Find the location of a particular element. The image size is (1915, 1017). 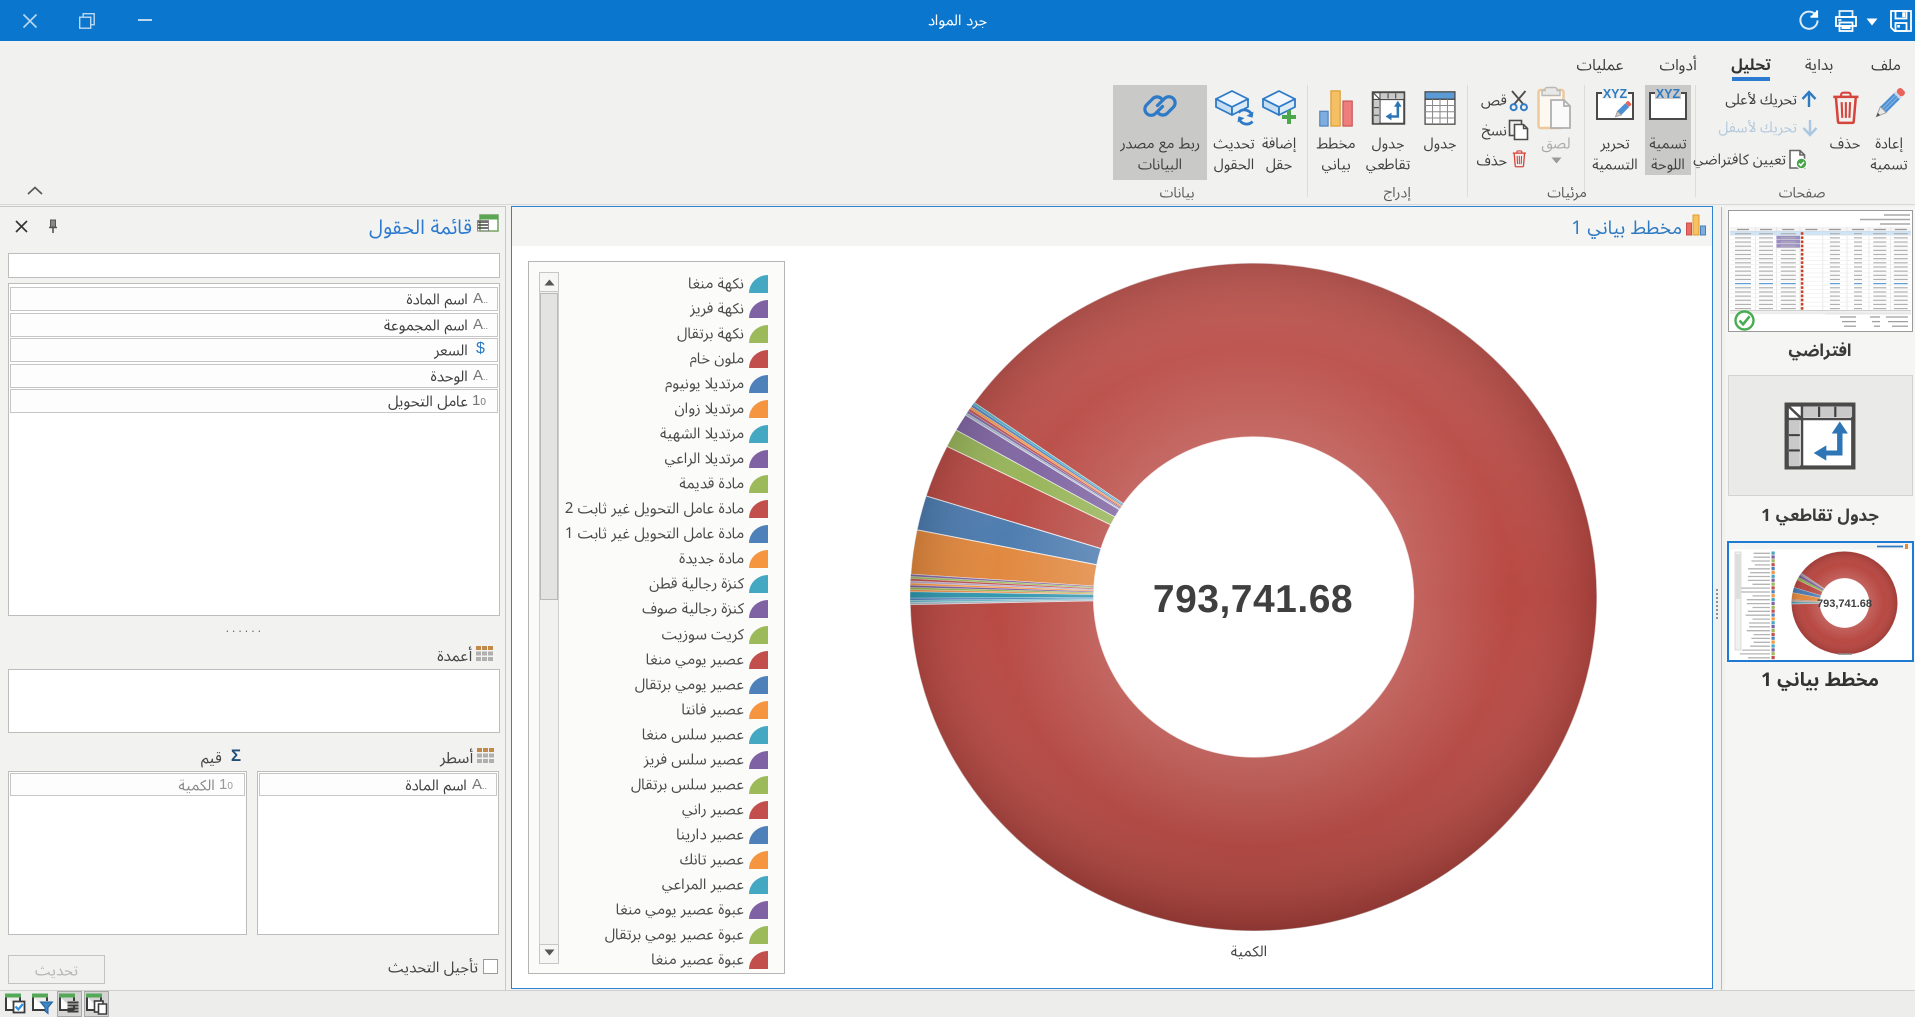

svg-text: Σ is located at coordinates (236, 755).